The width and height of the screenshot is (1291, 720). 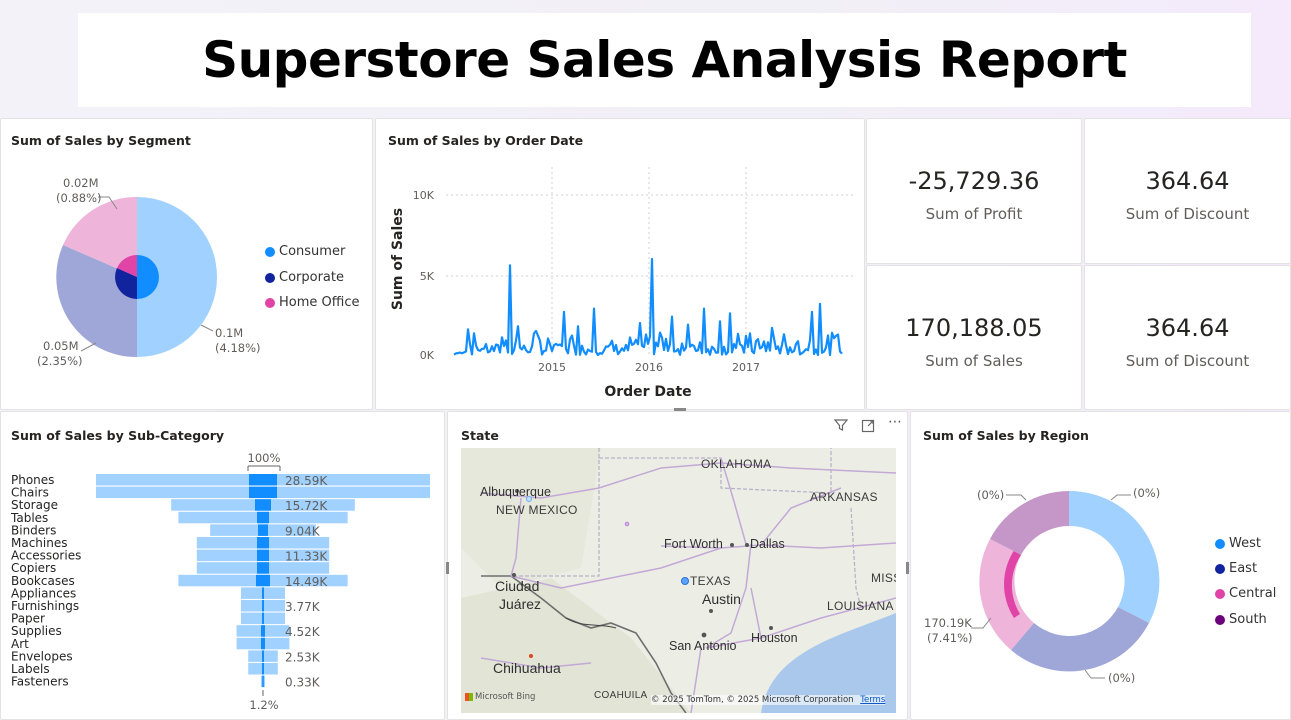 I want to click on kpi-card-profit: -25,729.36 Sum of Profit, so click(x=974, y=191).